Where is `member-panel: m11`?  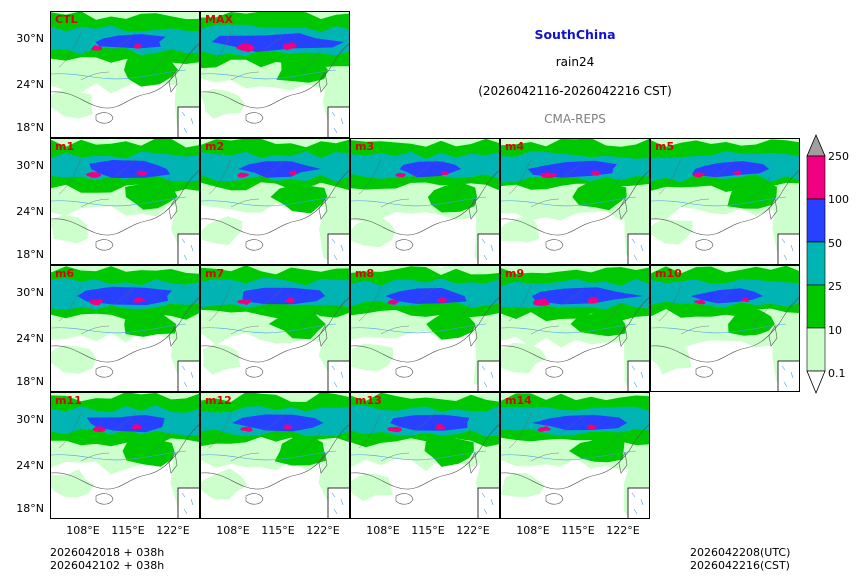
member-panel: m11 is located at coordinates (125, 455).